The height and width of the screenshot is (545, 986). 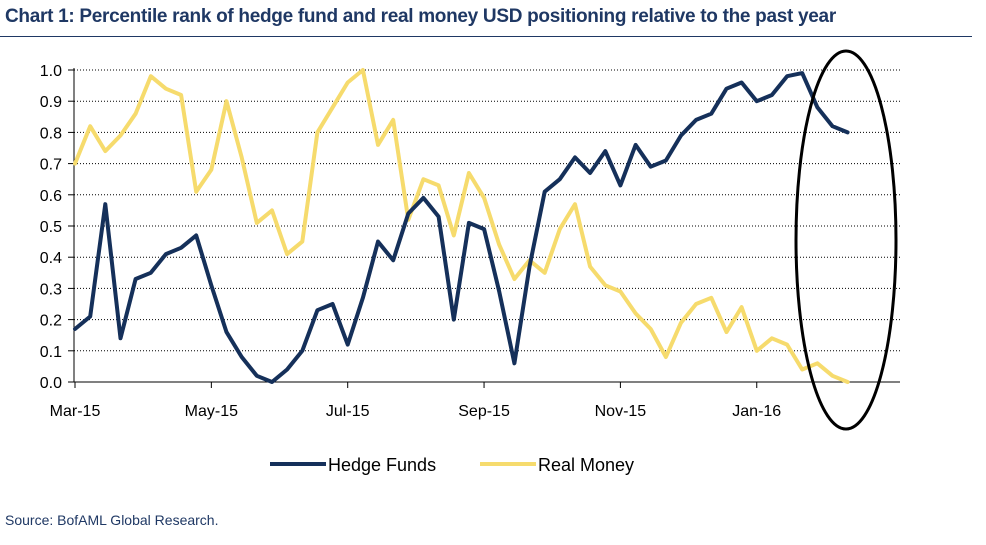 I want to click on x-tick-label: May-15, so click(x=211, y=411).